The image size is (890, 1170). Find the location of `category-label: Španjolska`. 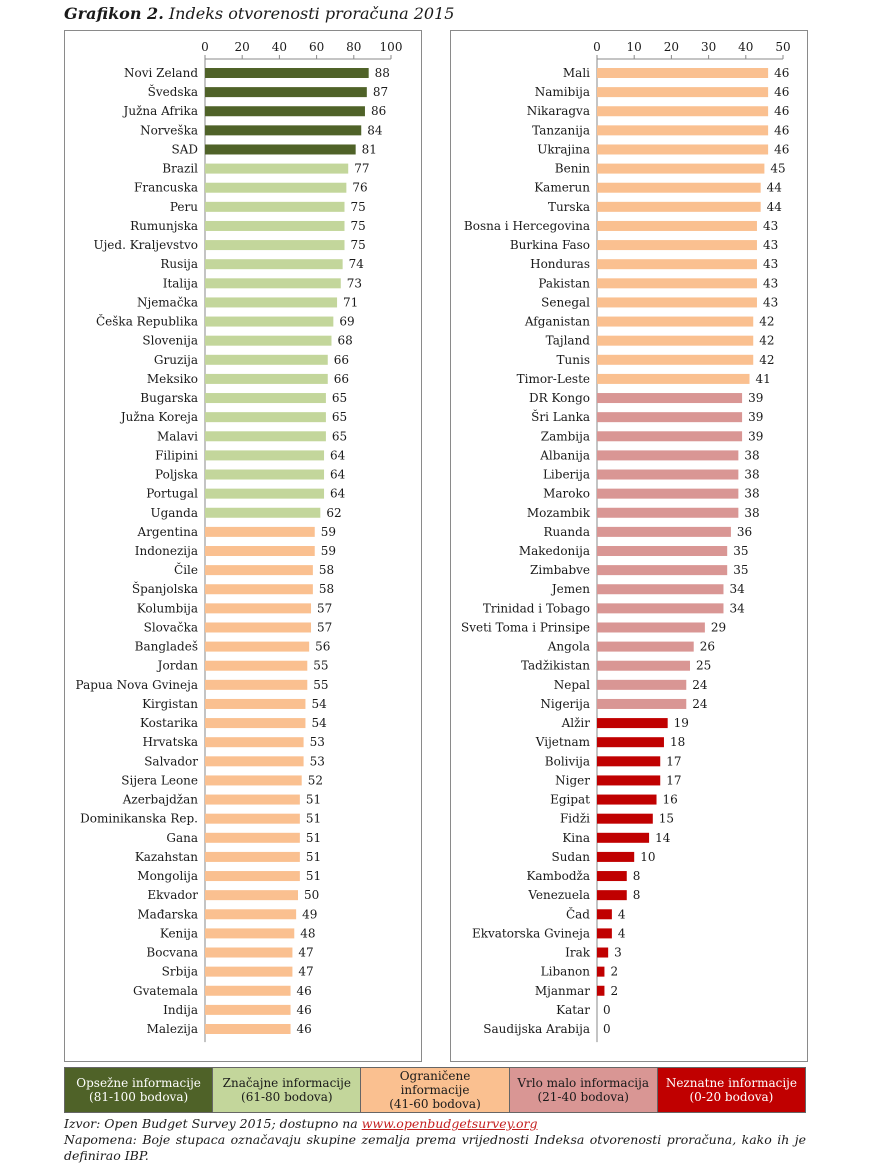

category-label: Španjolska is located at coordinates (165, 588).